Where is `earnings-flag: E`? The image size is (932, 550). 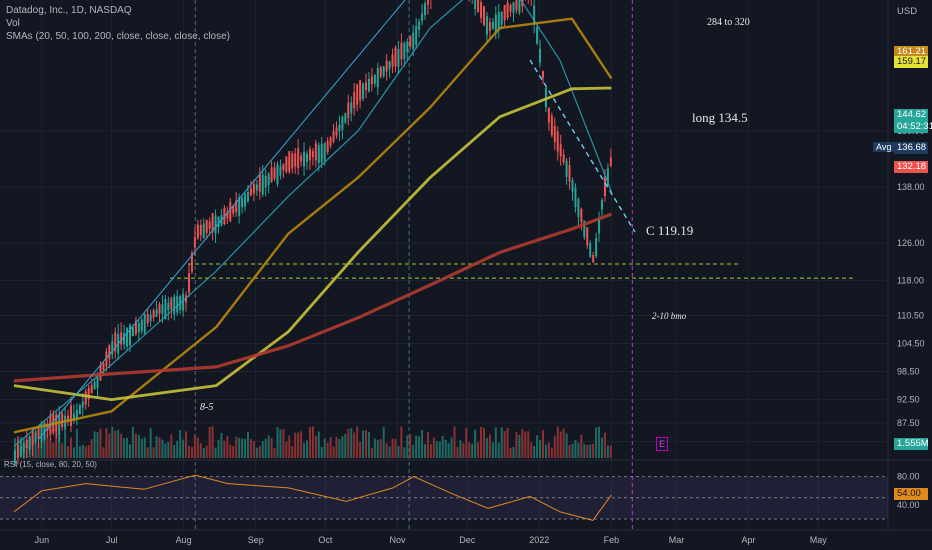 earnings-flag: E is located at coordinates (662, 444).